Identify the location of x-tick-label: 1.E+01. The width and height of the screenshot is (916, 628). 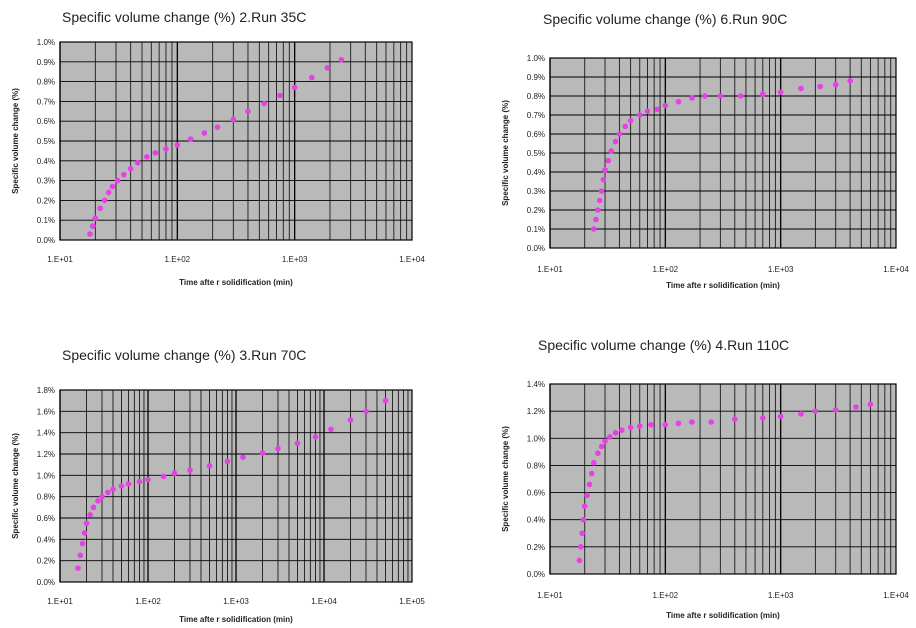
(60, 601).